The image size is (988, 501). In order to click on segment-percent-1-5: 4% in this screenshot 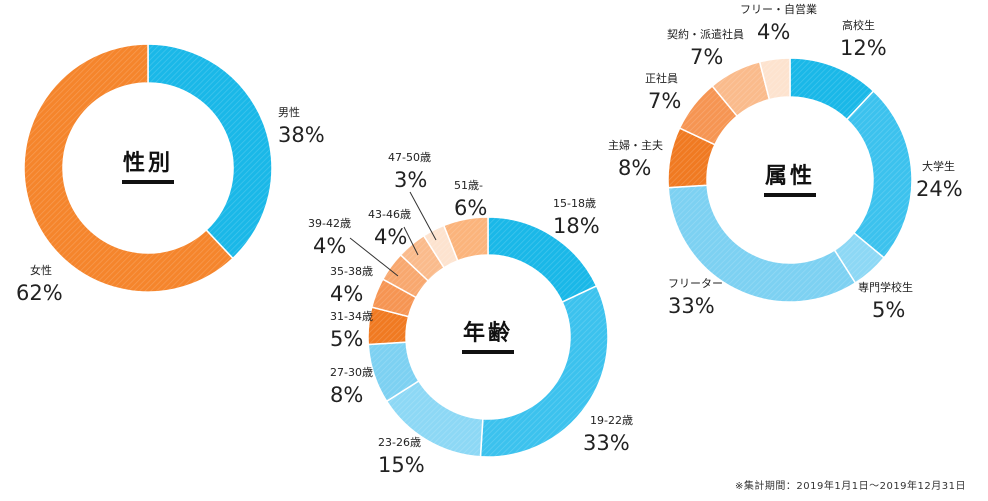, I will do `click(346, 294)`.